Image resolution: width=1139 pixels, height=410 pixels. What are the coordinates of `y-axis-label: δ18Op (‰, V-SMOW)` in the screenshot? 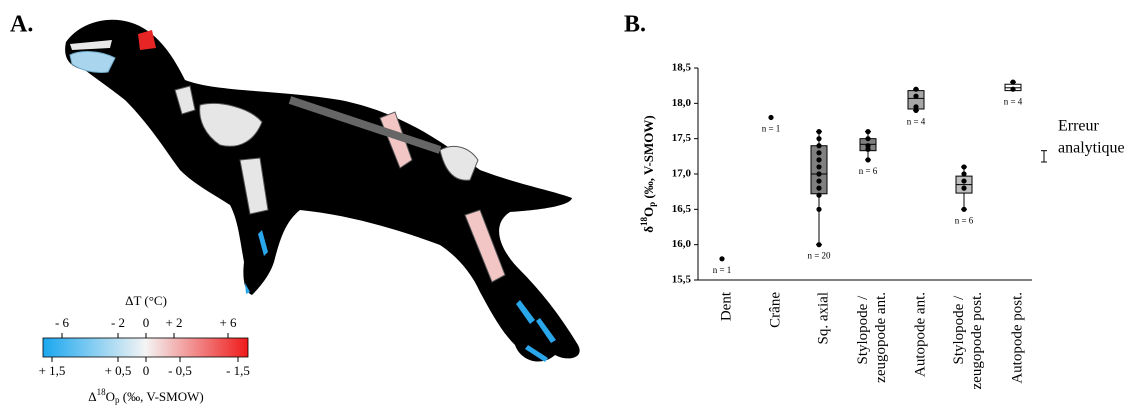 It's located at (648, 173).